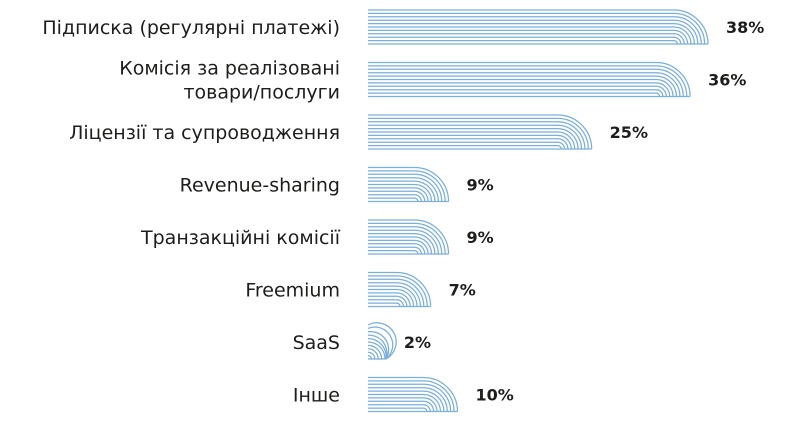  Describe the element at coordinates (494, 395) in the screenshot. I see `value-label-7: 10%` at that location.